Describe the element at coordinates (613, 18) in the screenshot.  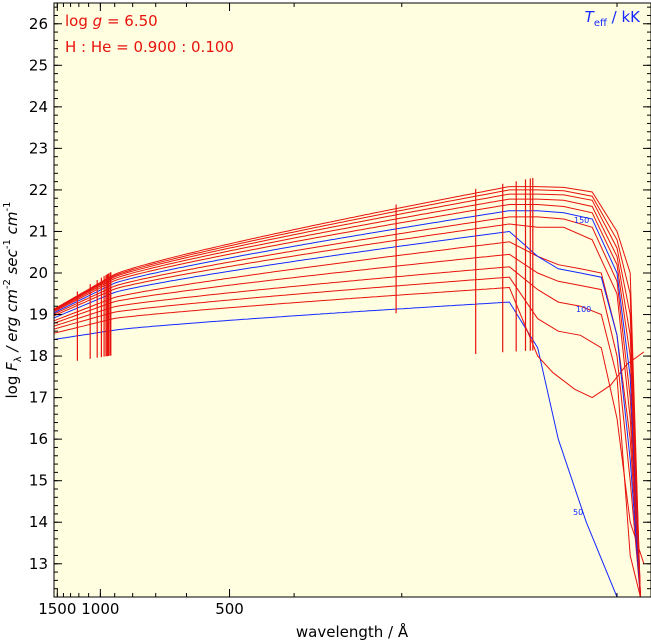
I see `teff-legend-label: Teff / kK` at that location.